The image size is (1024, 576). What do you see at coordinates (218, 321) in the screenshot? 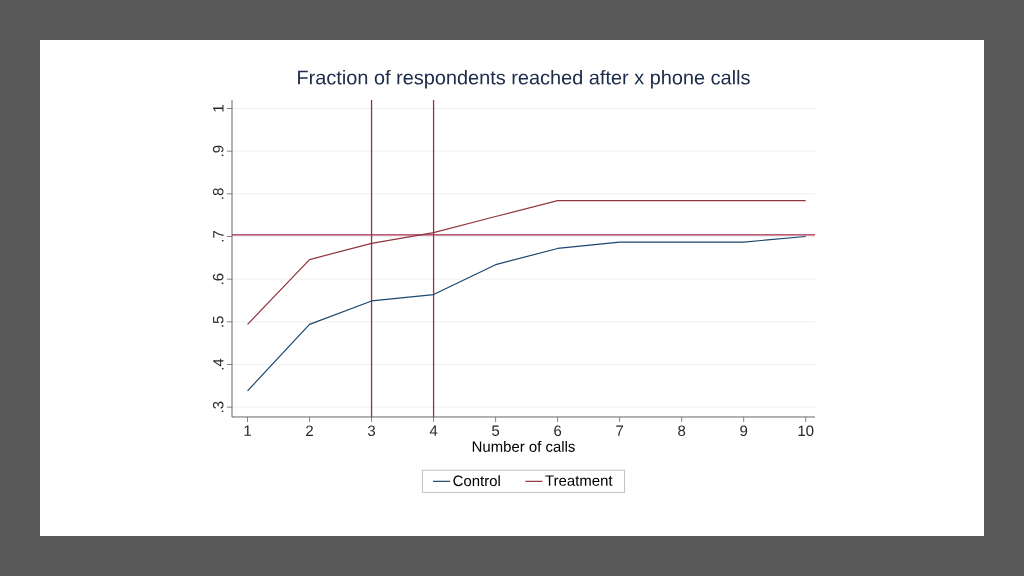
I see `y-tick-label: .5` at bounding box center [218, 321].